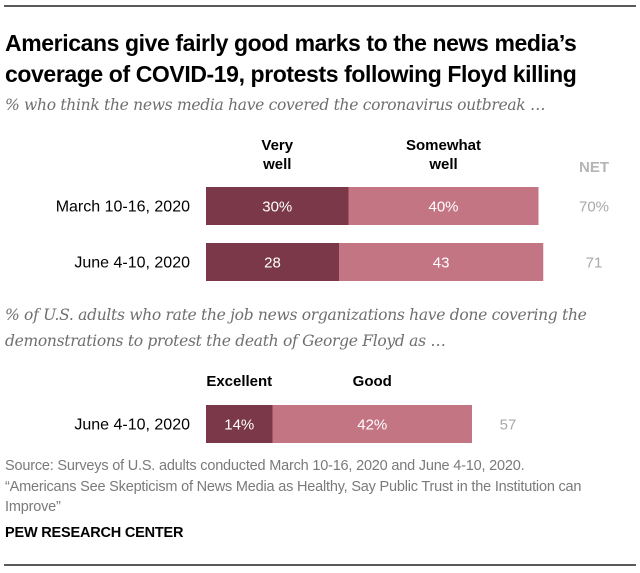 The image size is (640, 573). Describe the element at coordinates (442, 164) in the screenshot. I see `legend-somewhat-well: well` at that location.